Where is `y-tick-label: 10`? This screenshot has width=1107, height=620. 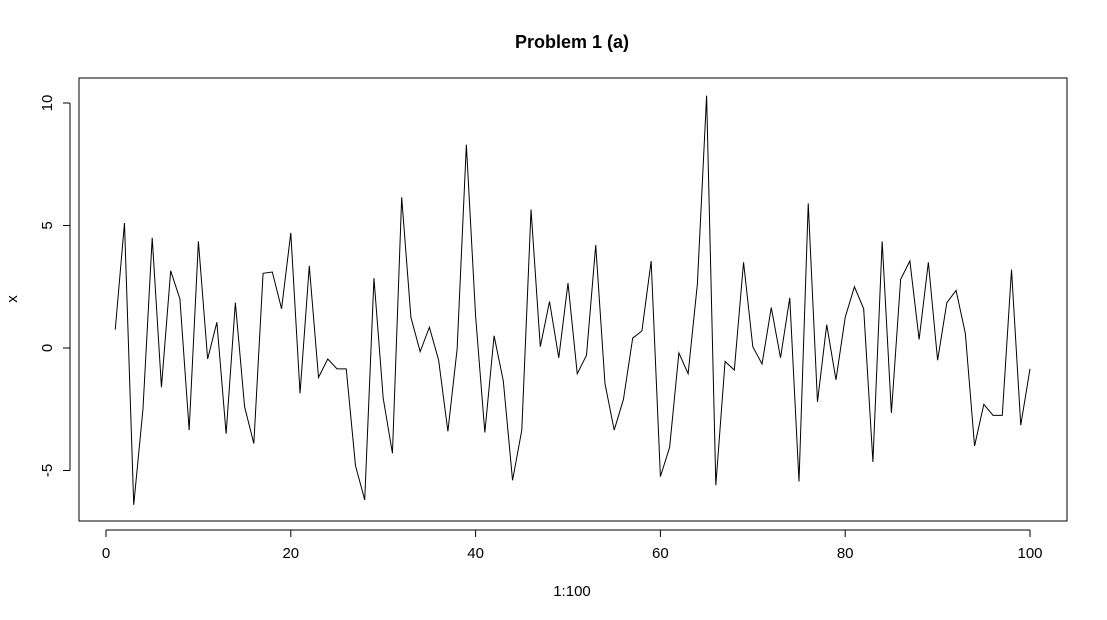 y-tick-label: 10 is located at coordinates (47, 103).